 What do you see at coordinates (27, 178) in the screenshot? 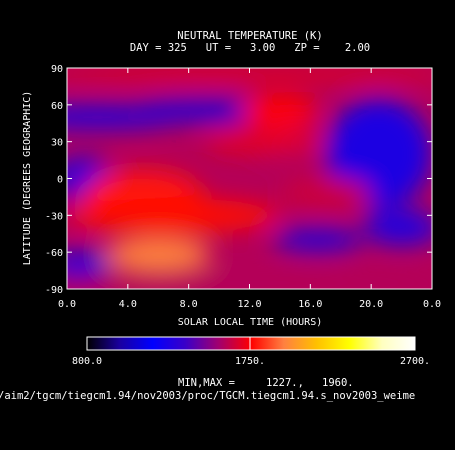
I see `y-axis-label: LATITUDE (DEGREES GEOGRAPHIC)` at bounding box center [27, 178].